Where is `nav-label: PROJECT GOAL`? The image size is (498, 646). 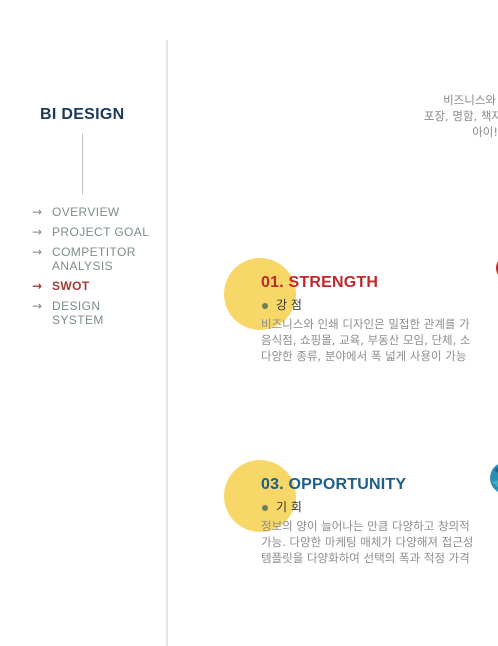 nav-label: PROJECT GOAL is located at coordinates (101, 232).